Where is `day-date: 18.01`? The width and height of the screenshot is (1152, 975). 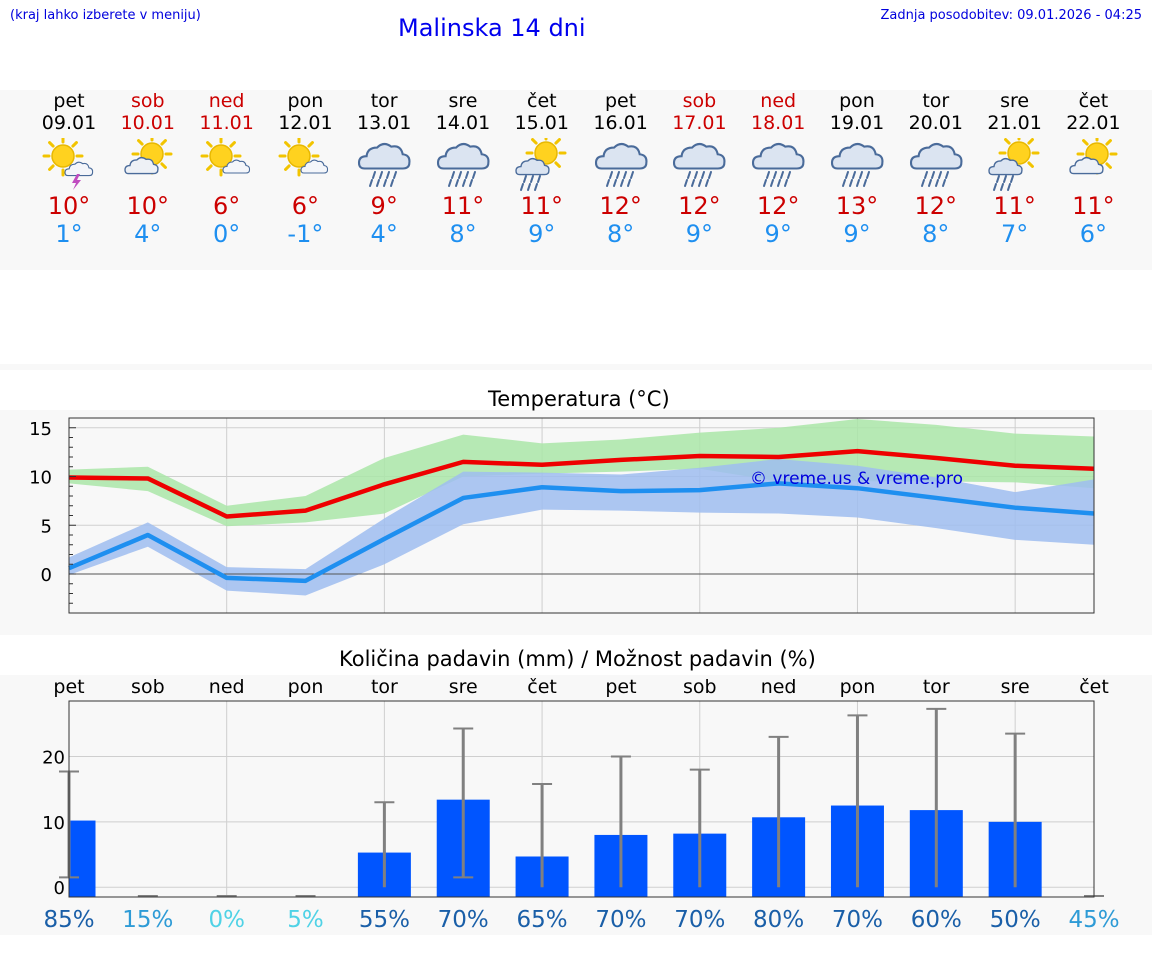
day-date: 18.01 is located at coordinates (778, 123).